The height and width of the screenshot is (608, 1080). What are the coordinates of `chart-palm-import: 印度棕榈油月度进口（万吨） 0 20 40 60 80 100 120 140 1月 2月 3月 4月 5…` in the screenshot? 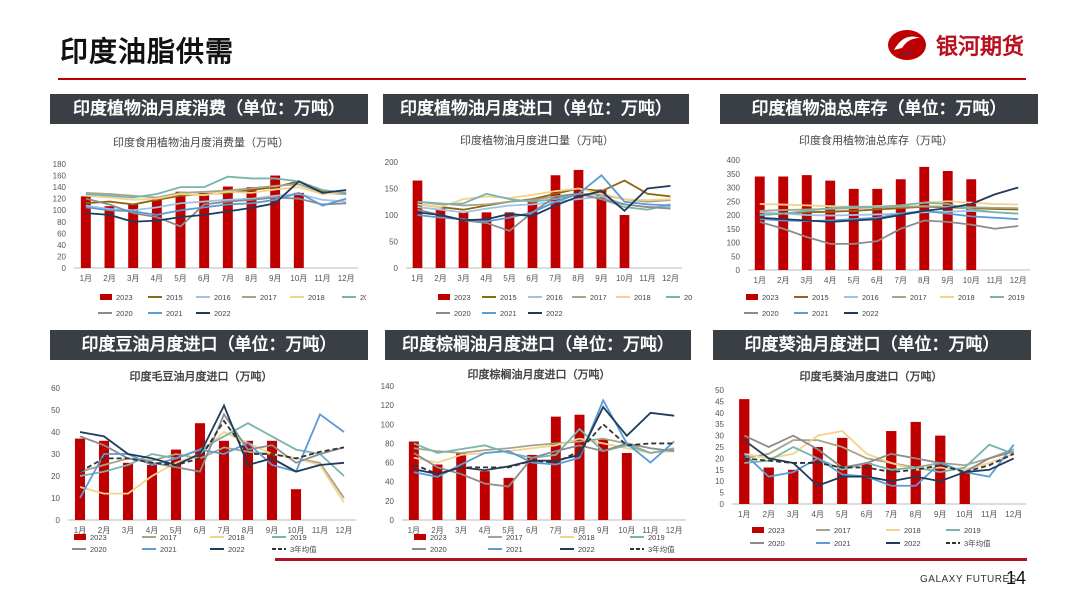 It's located at (533, 460).